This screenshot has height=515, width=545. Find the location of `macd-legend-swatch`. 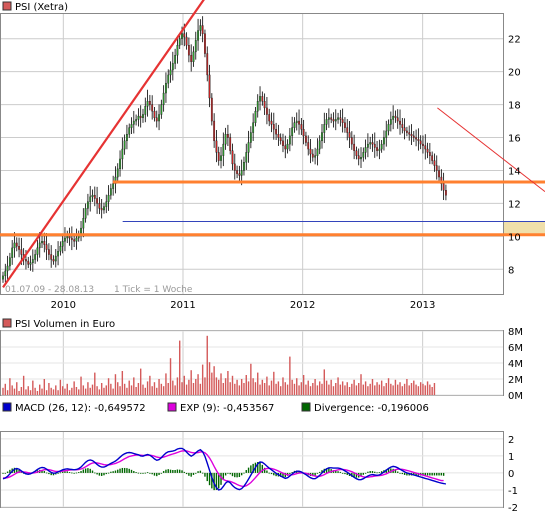

macd-legend-swatch is located at coordinates (7, 407).